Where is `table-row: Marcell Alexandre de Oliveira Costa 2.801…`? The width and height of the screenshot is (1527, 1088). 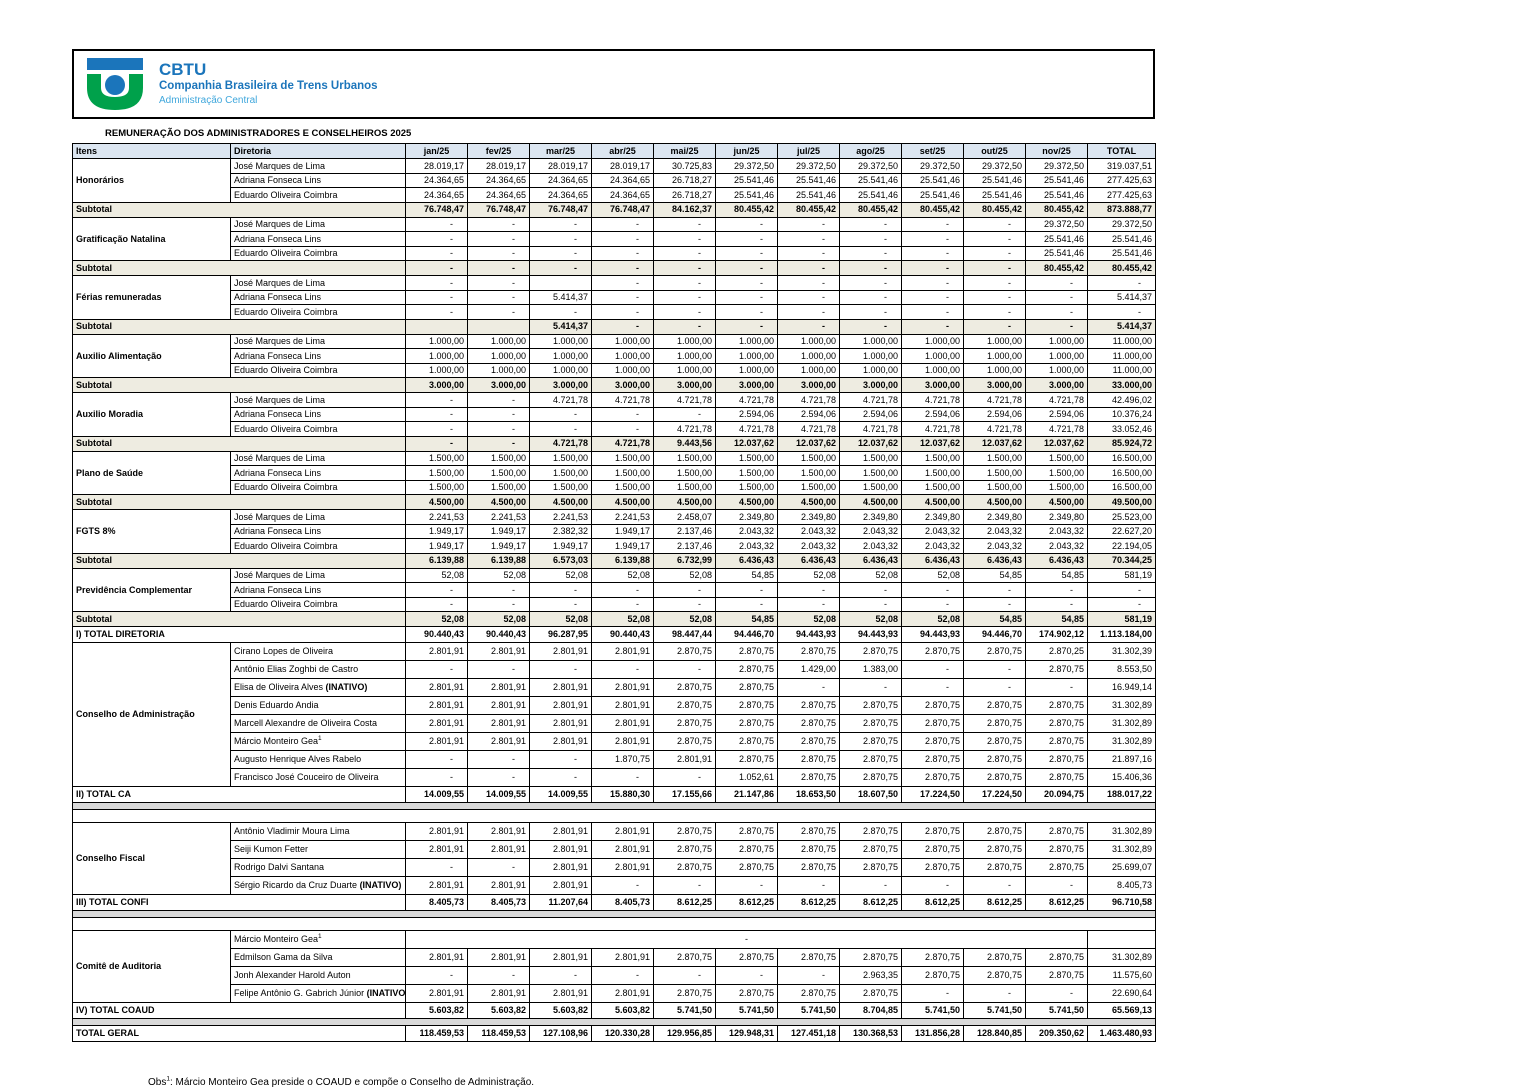
table-row: Marcell Alexandre de Oliveira Costa 2.801… is located at coordinates (614, 723).